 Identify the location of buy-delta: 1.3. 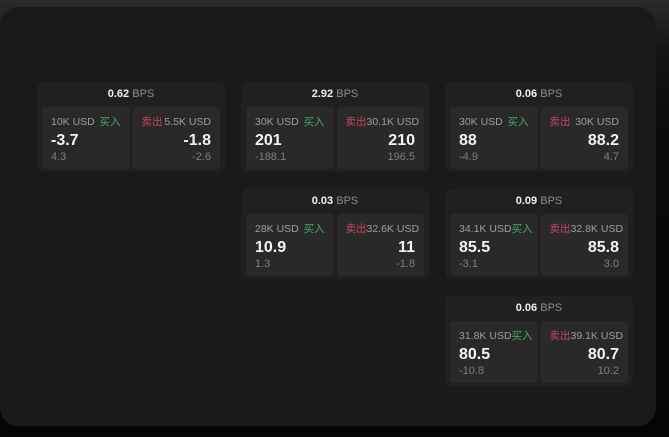
(263, 264).